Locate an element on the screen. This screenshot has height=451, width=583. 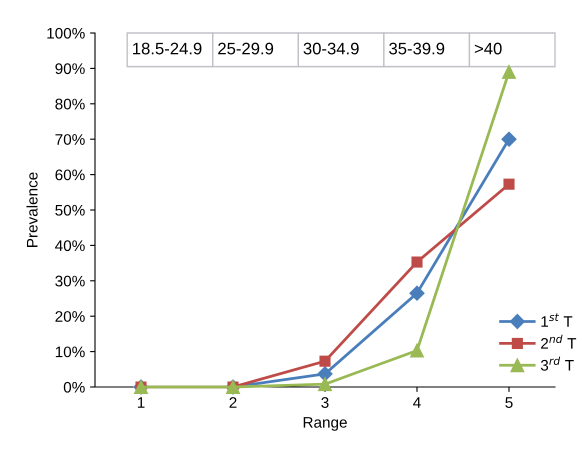
y-tick-label: 60% is located at coordinates (70, 174).